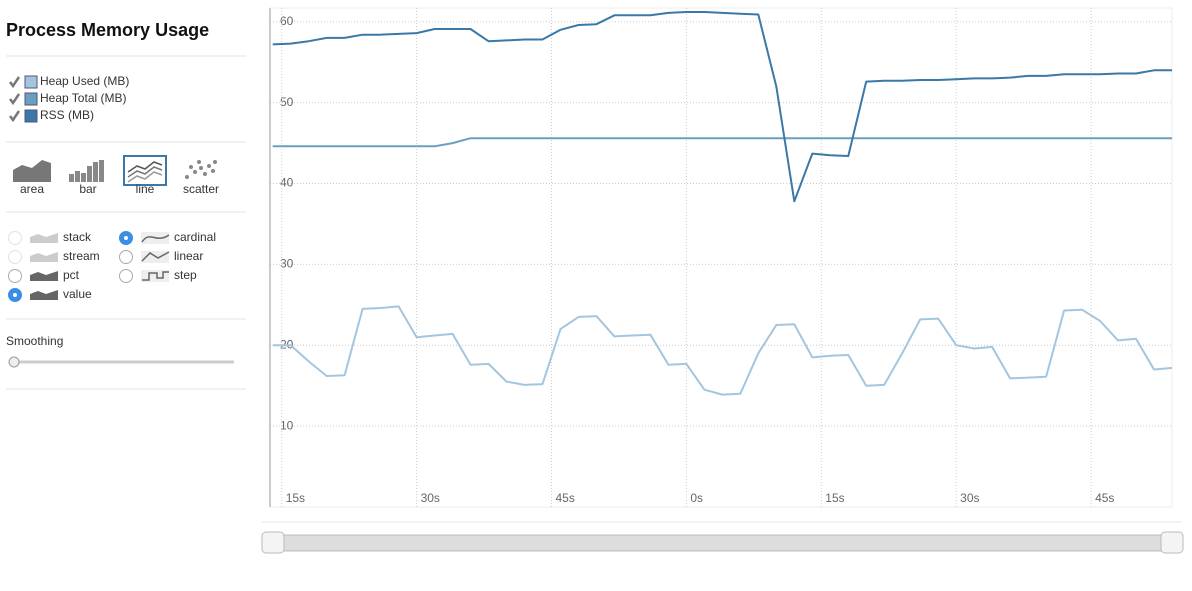 Image resolution: width=1192 pixels, height=591 pixels. I want to click on offset-label: stack, so click(77, 237).